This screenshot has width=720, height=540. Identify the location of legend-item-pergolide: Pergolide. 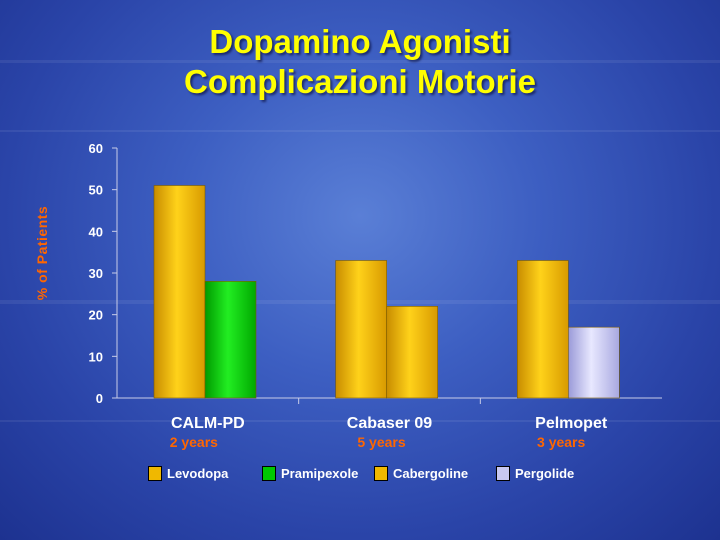
(535, 473).